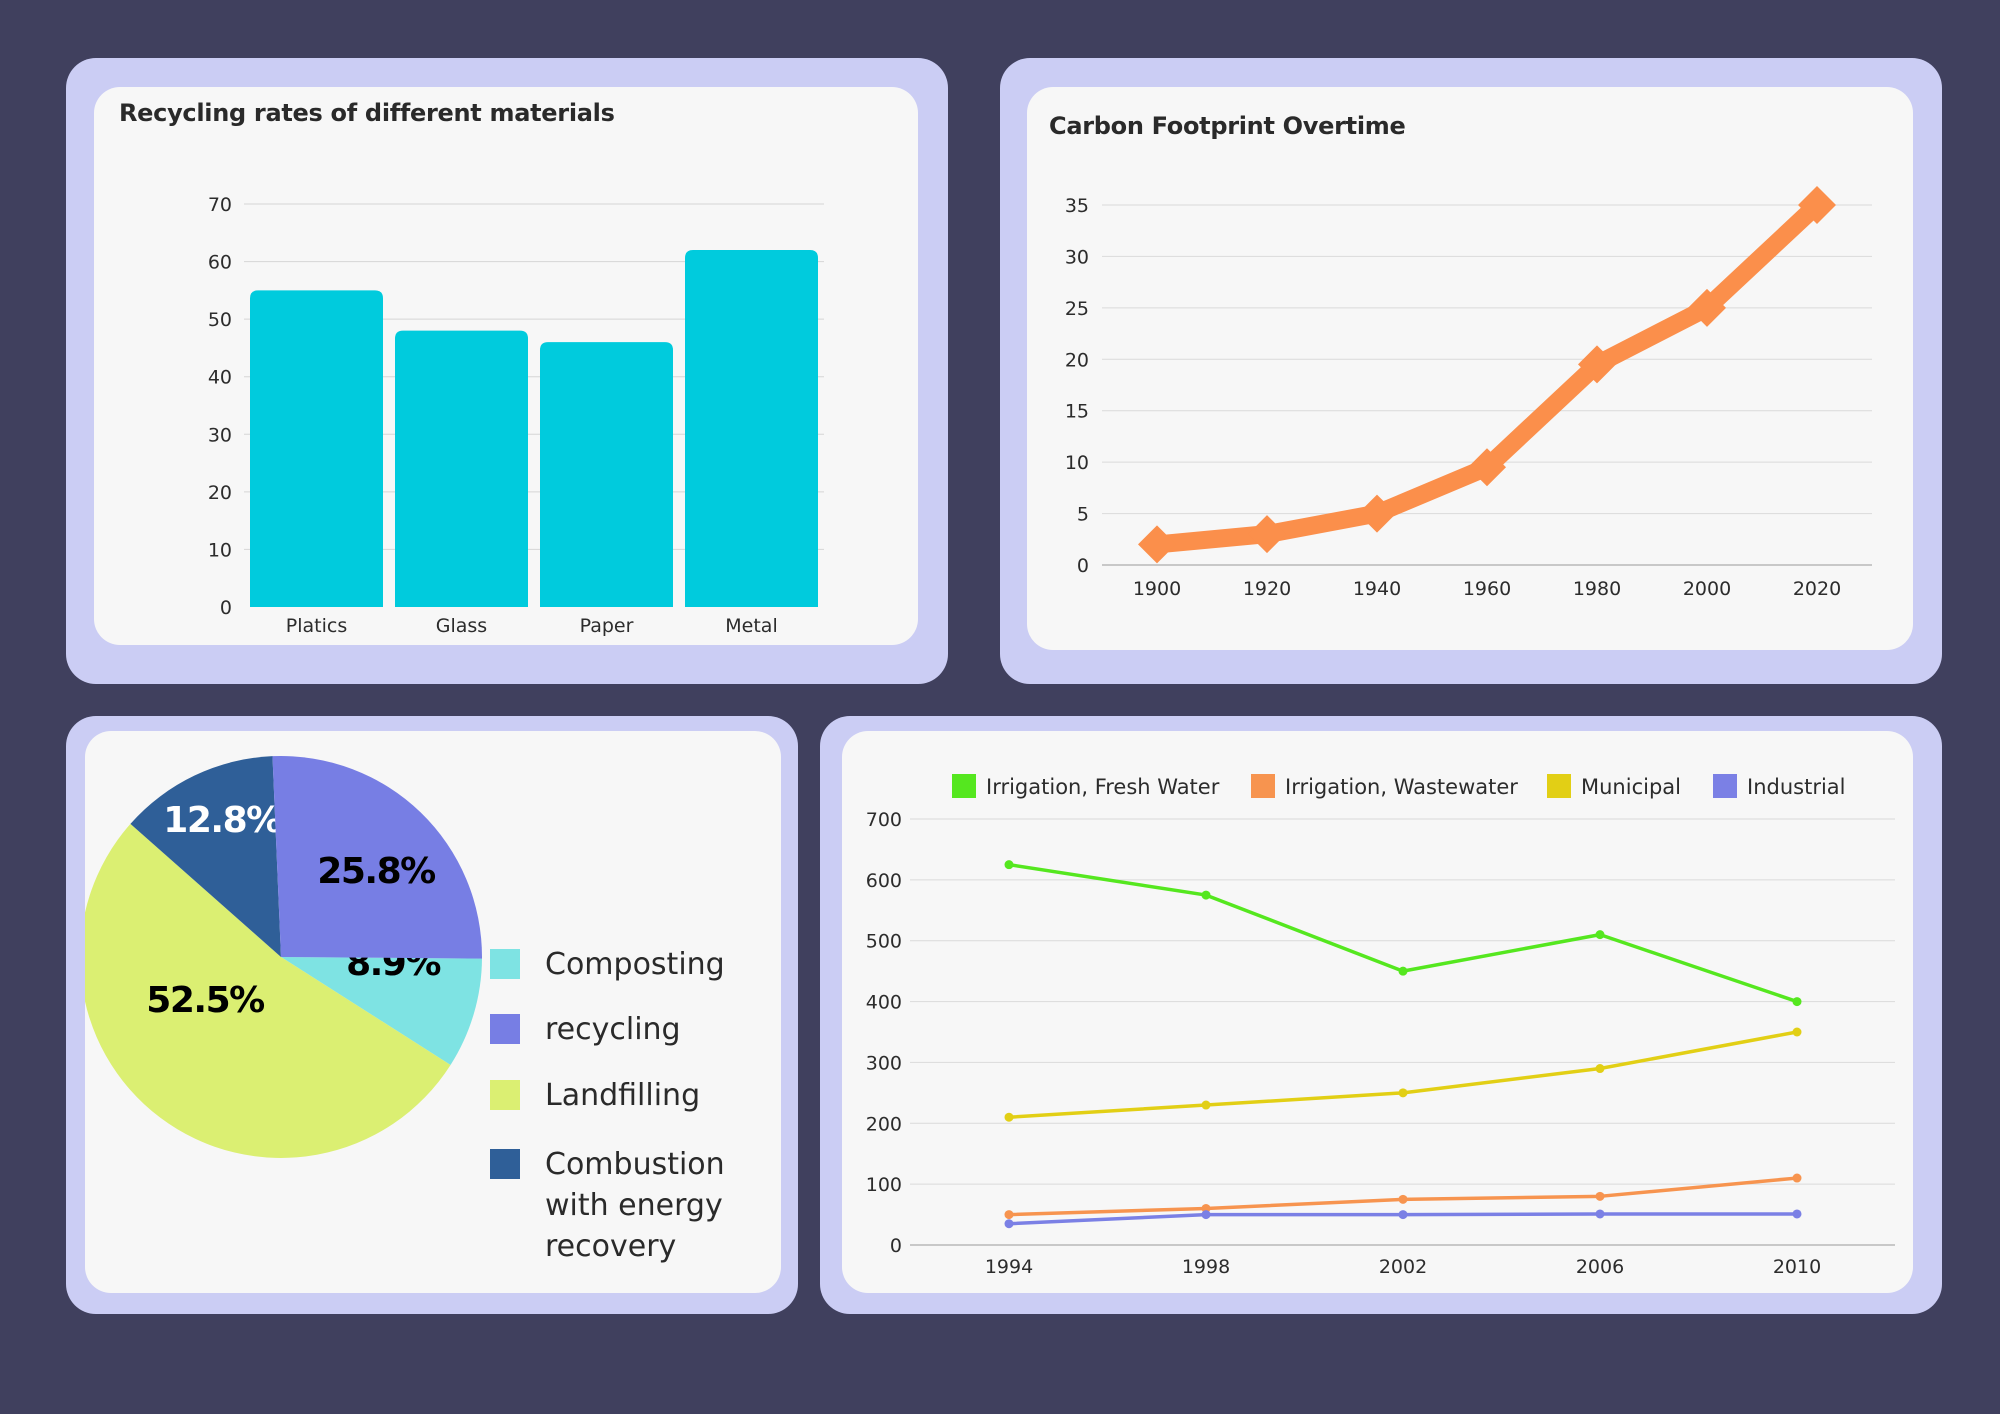  I want to click on recycling-rates-title: Recycling rates of different materials, so click(367, 113).